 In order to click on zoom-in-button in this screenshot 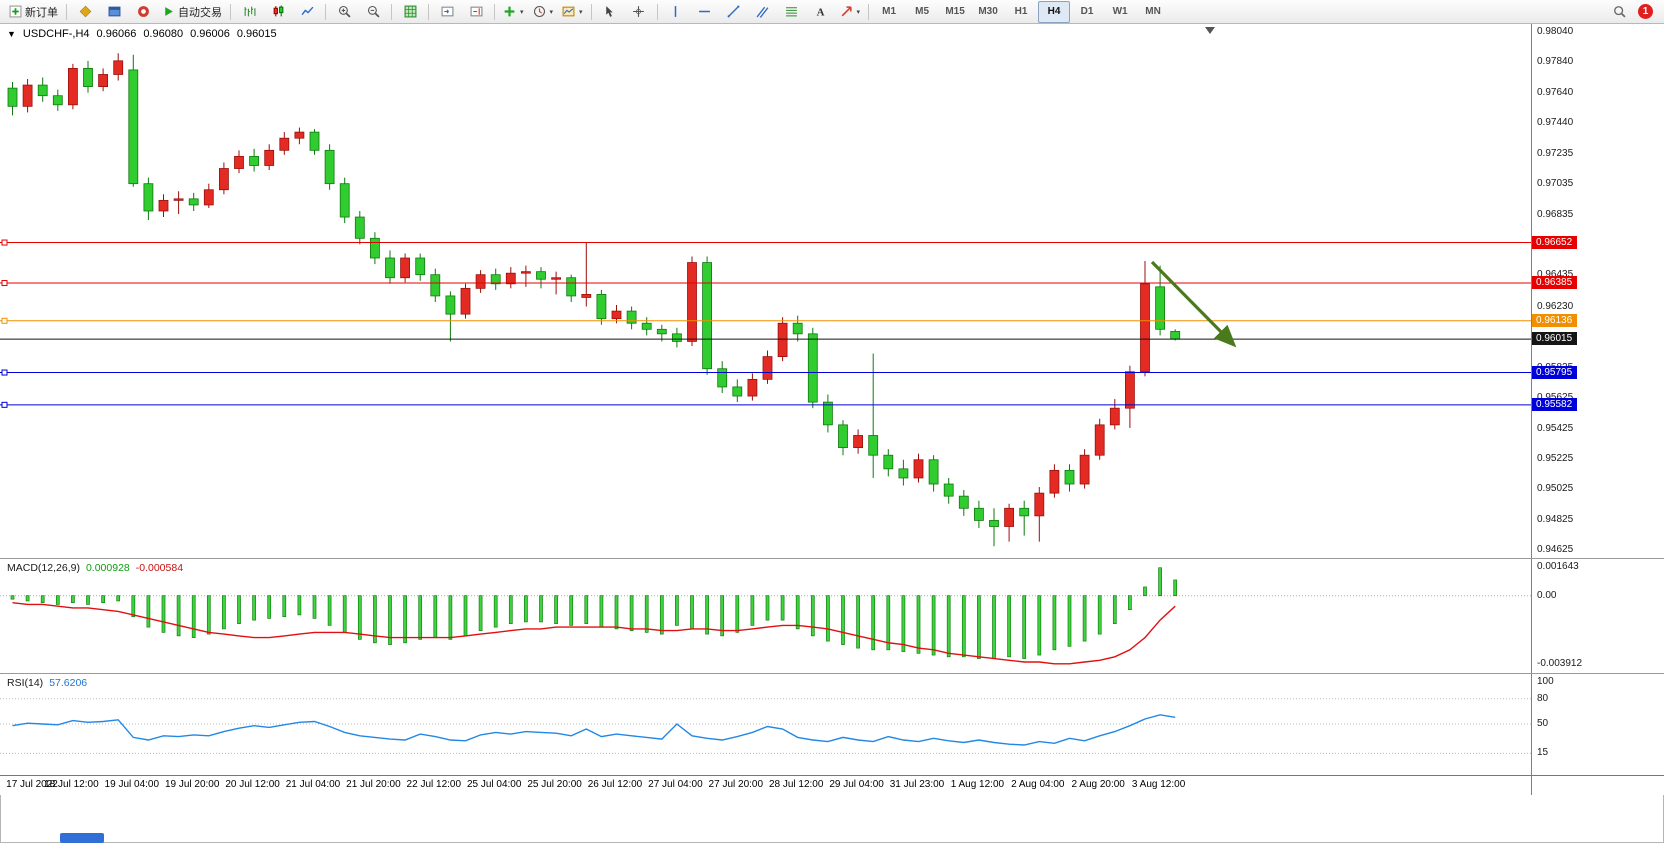, I will do `click(344, 12)`.